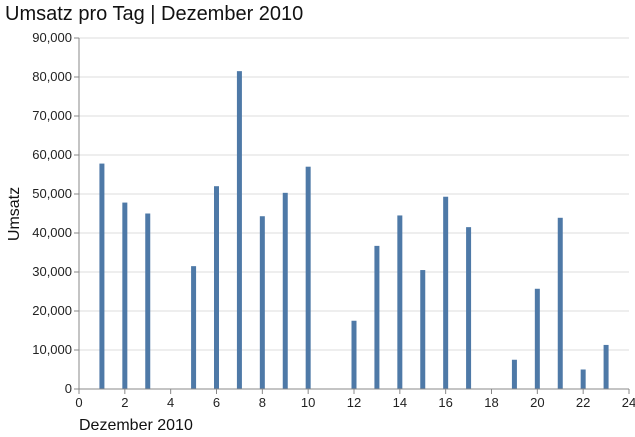 Image resolution: width=635 pixels, height=437 pixels. What do you see at coordinates (52, 349) in the screenshot?
I see `y-tick-label: 10,000` at bounding box center [52, 349].